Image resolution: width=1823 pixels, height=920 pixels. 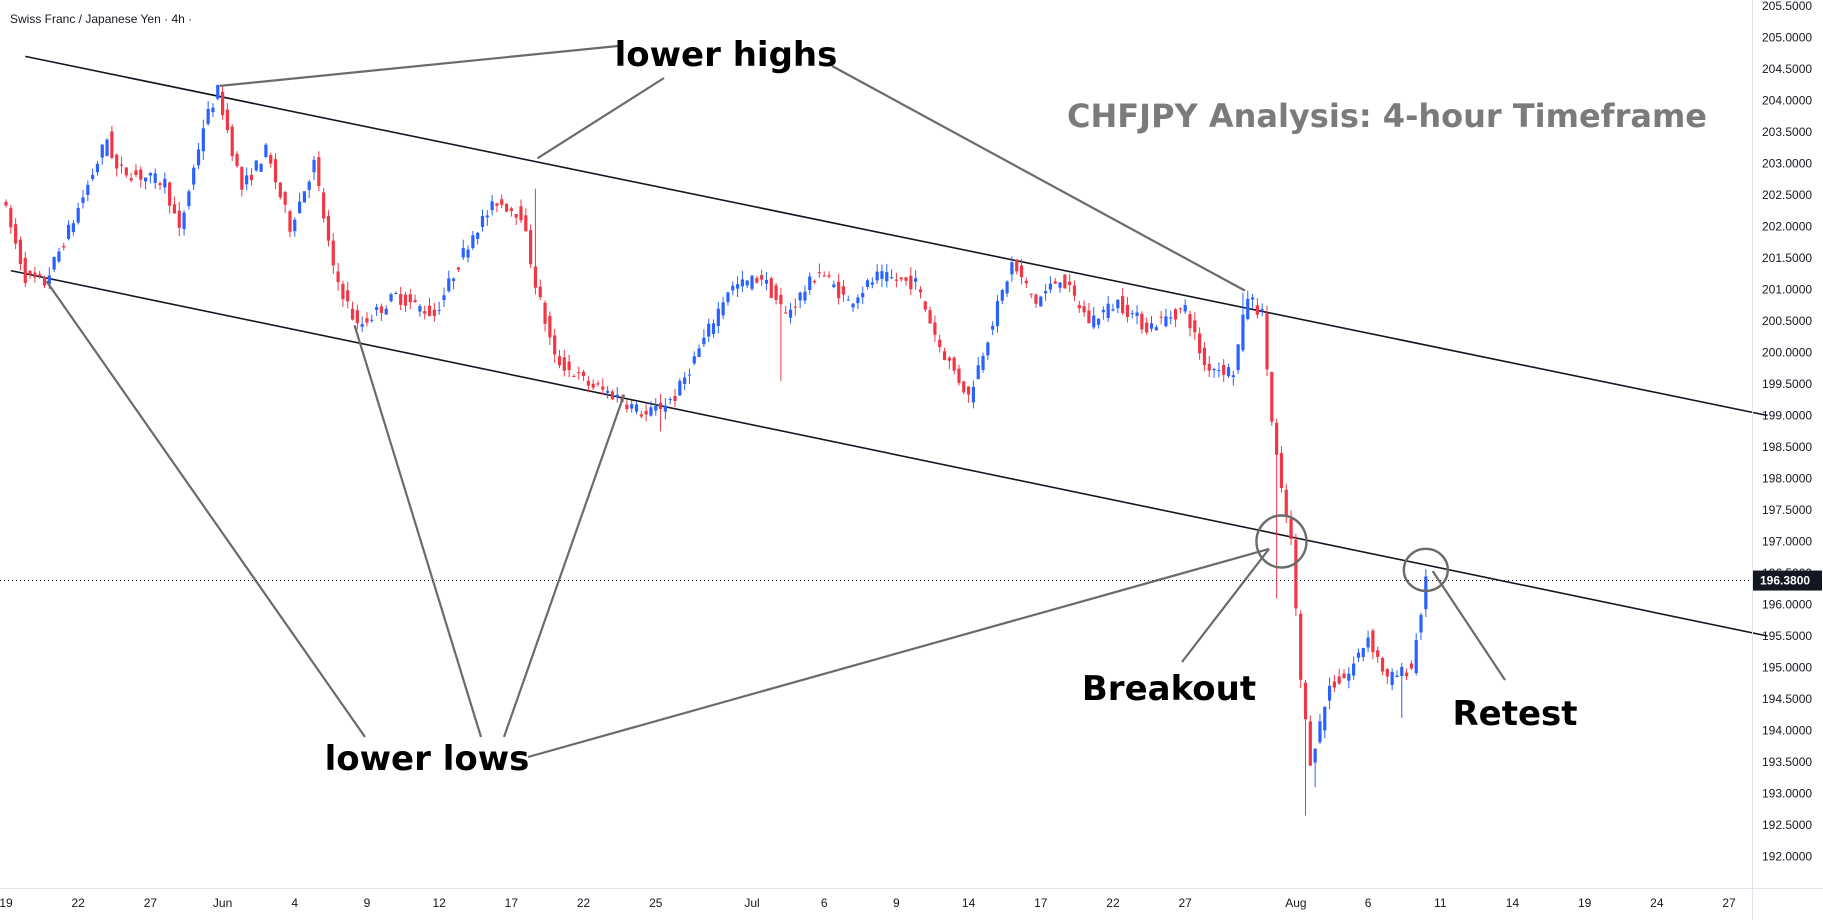 What do you see at coordinates (1585, 903) in the screenshot?
I see `x-tick-label: 19` at bounding box center [1585, 903].